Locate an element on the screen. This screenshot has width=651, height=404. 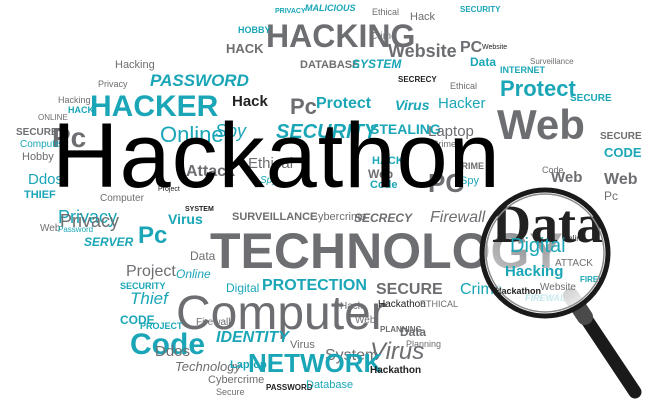
cloud-word: Digital is located at coordinates (243, 288).